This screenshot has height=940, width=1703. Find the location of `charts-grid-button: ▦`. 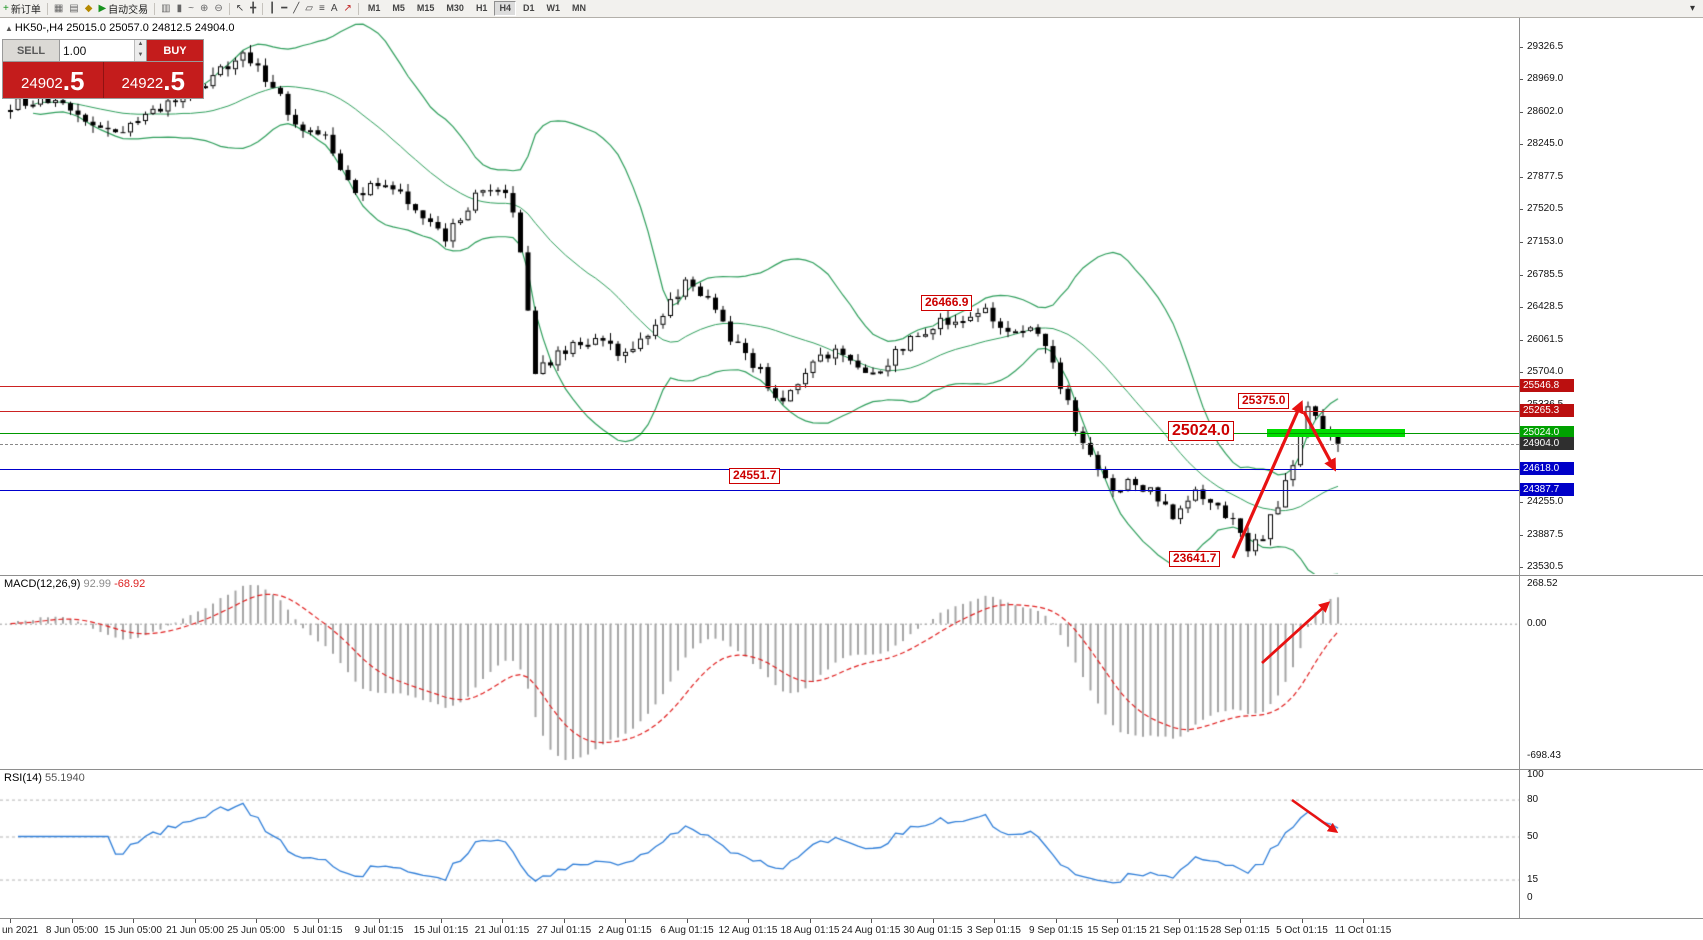

charts-grid-button: ▦ is located at coordinates (58, 8).